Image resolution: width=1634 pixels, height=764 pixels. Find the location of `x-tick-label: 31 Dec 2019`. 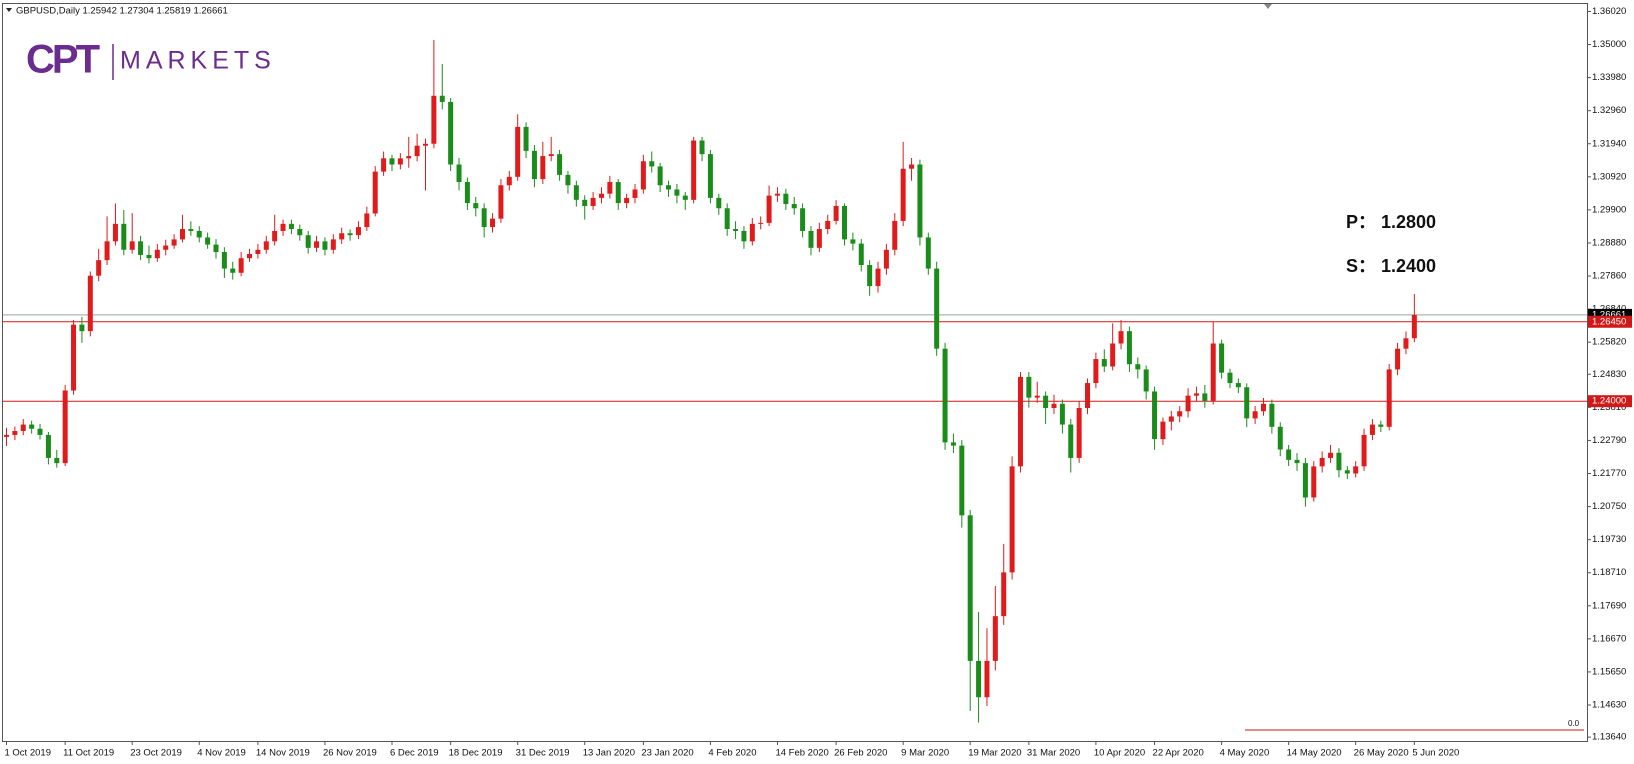

x-tick-label: 31 Dec 2019 is located at coordinates (543, 753).